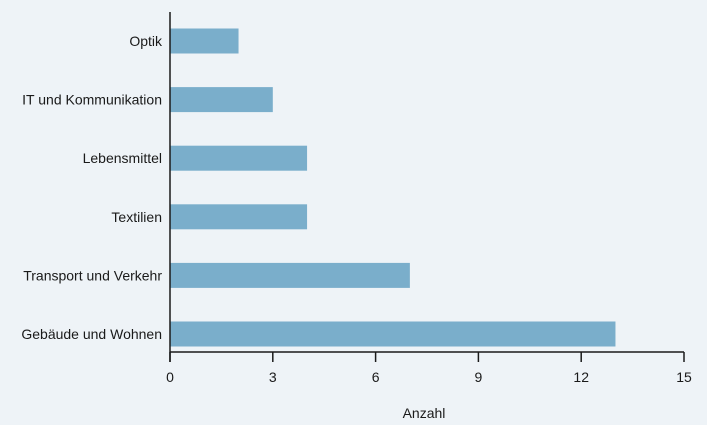 This screenshot has width=707, height=425. Describe the element at coordinates (273, 377) in the screenshot. I see `x-tick-label: 3` at that location.